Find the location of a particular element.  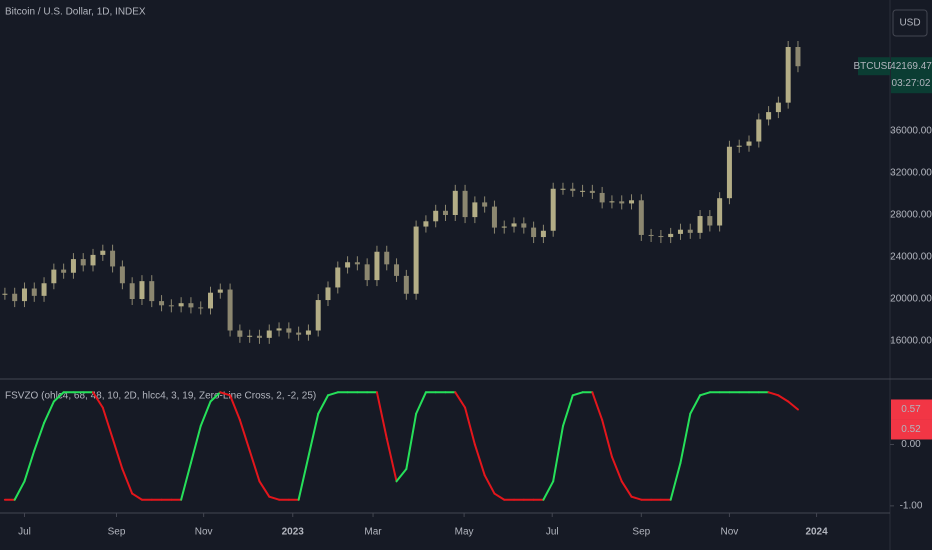

y-tick-label: 20000.00 is located at coordinates (911, 299).